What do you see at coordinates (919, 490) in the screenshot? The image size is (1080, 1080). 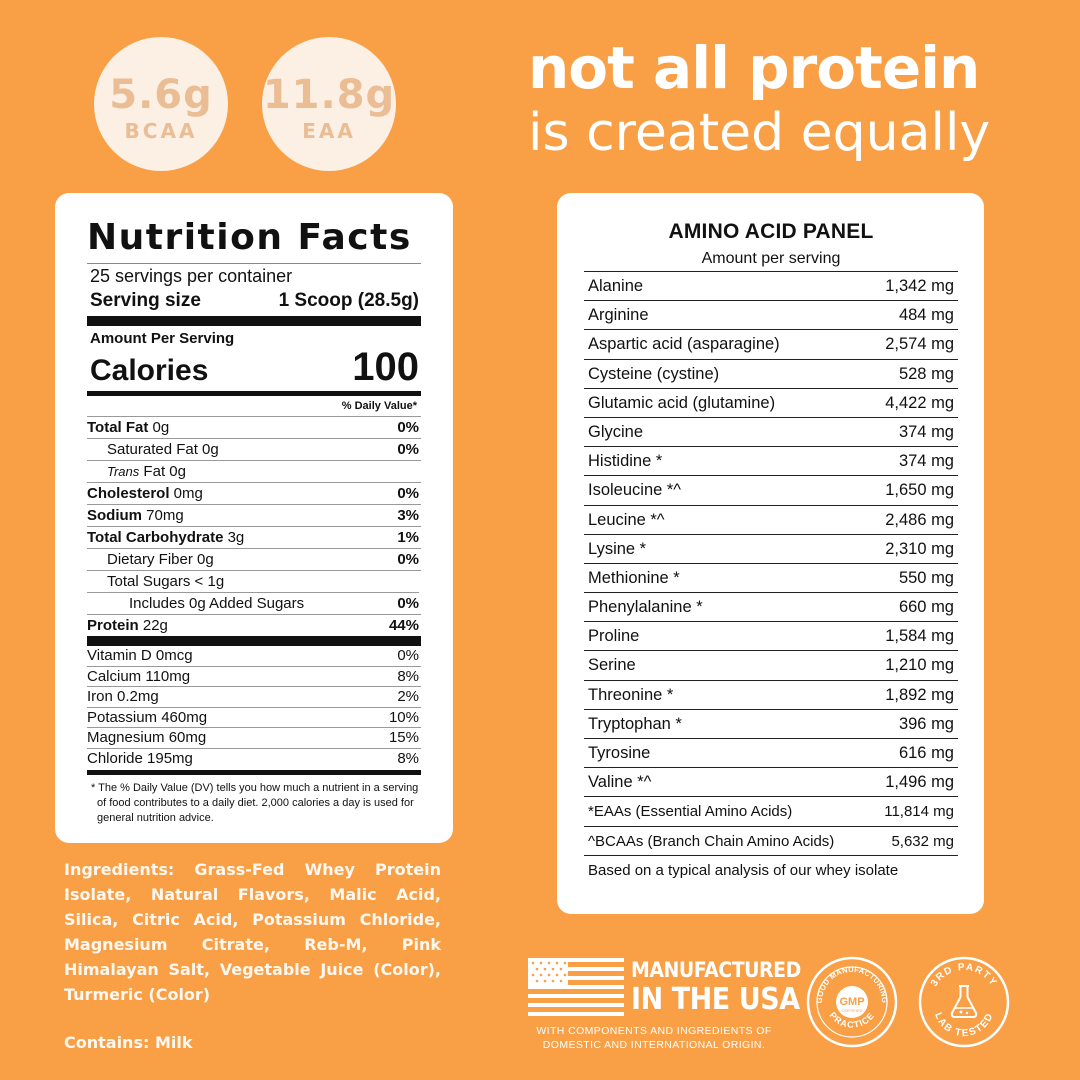 I see `amino-value: 1,650 mg` at bounding box center [919, 490].